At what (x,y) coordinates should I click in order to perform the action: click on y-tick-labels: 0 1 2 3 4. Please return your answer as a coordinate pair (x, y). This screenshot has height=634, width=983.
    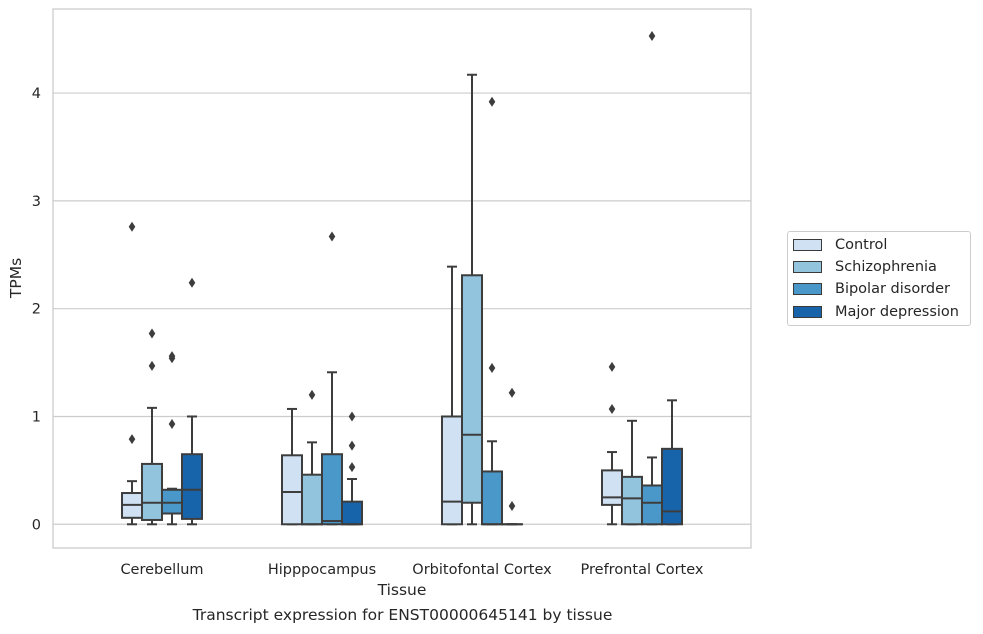
    Looking at the image, I should click on (36, 309).